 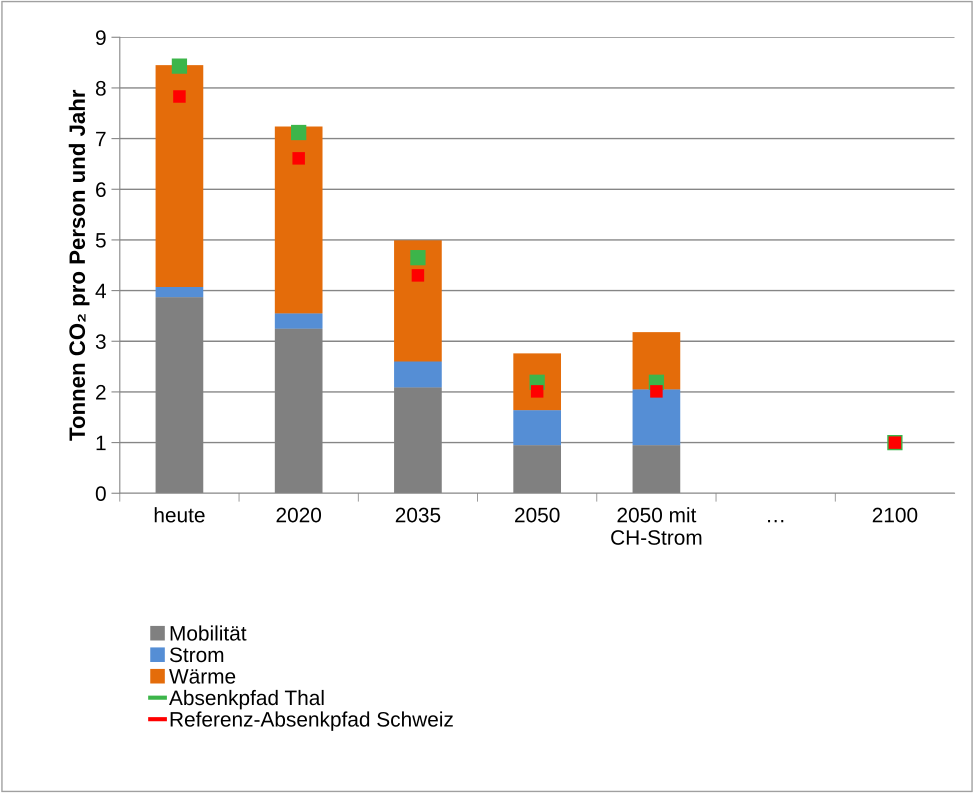 What do you see at coordinates (79, 265) in the screenshot?
I see `y-axis-title: Tonnen CO₂ pro Person und Jahr` at bounding box center [79, 265].